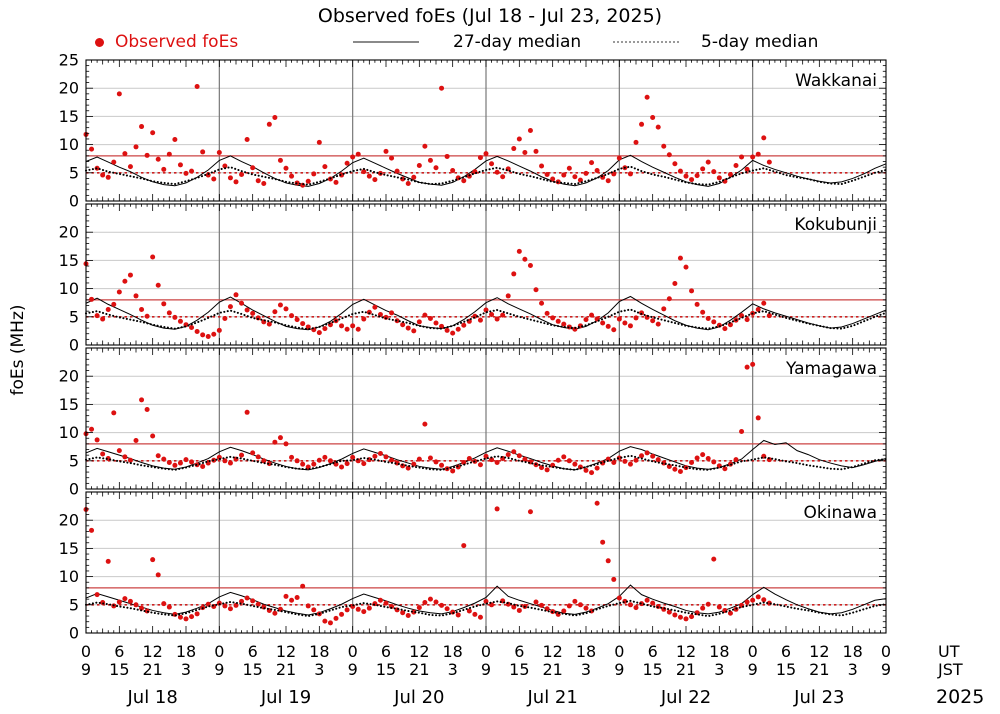  I want to click on ut-tick-label: 6, so click(786, 651).